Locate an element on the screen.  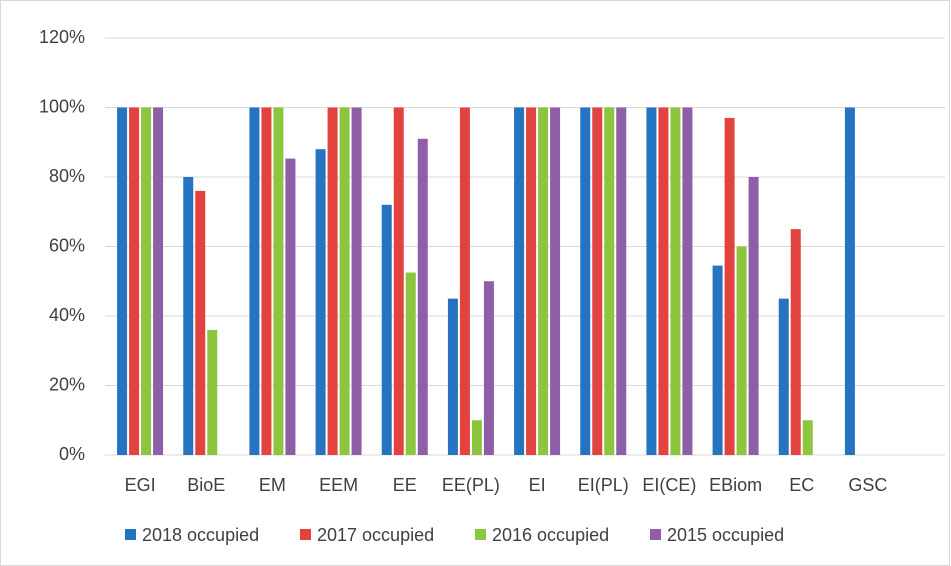
x-tick-label: EI is located at coordinates (537, 485).